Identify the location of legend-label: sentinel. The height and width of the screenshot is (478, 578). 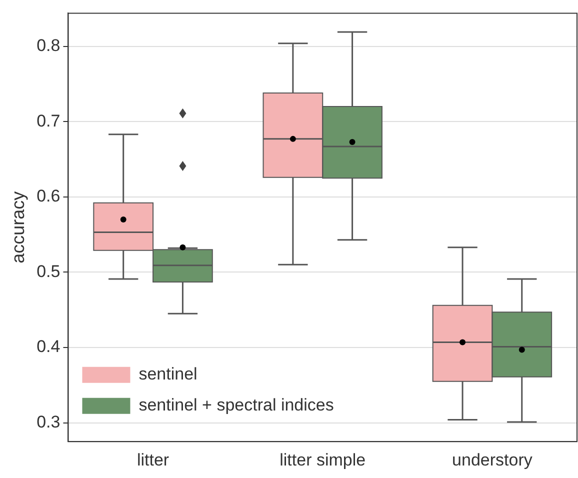
(168, 374).